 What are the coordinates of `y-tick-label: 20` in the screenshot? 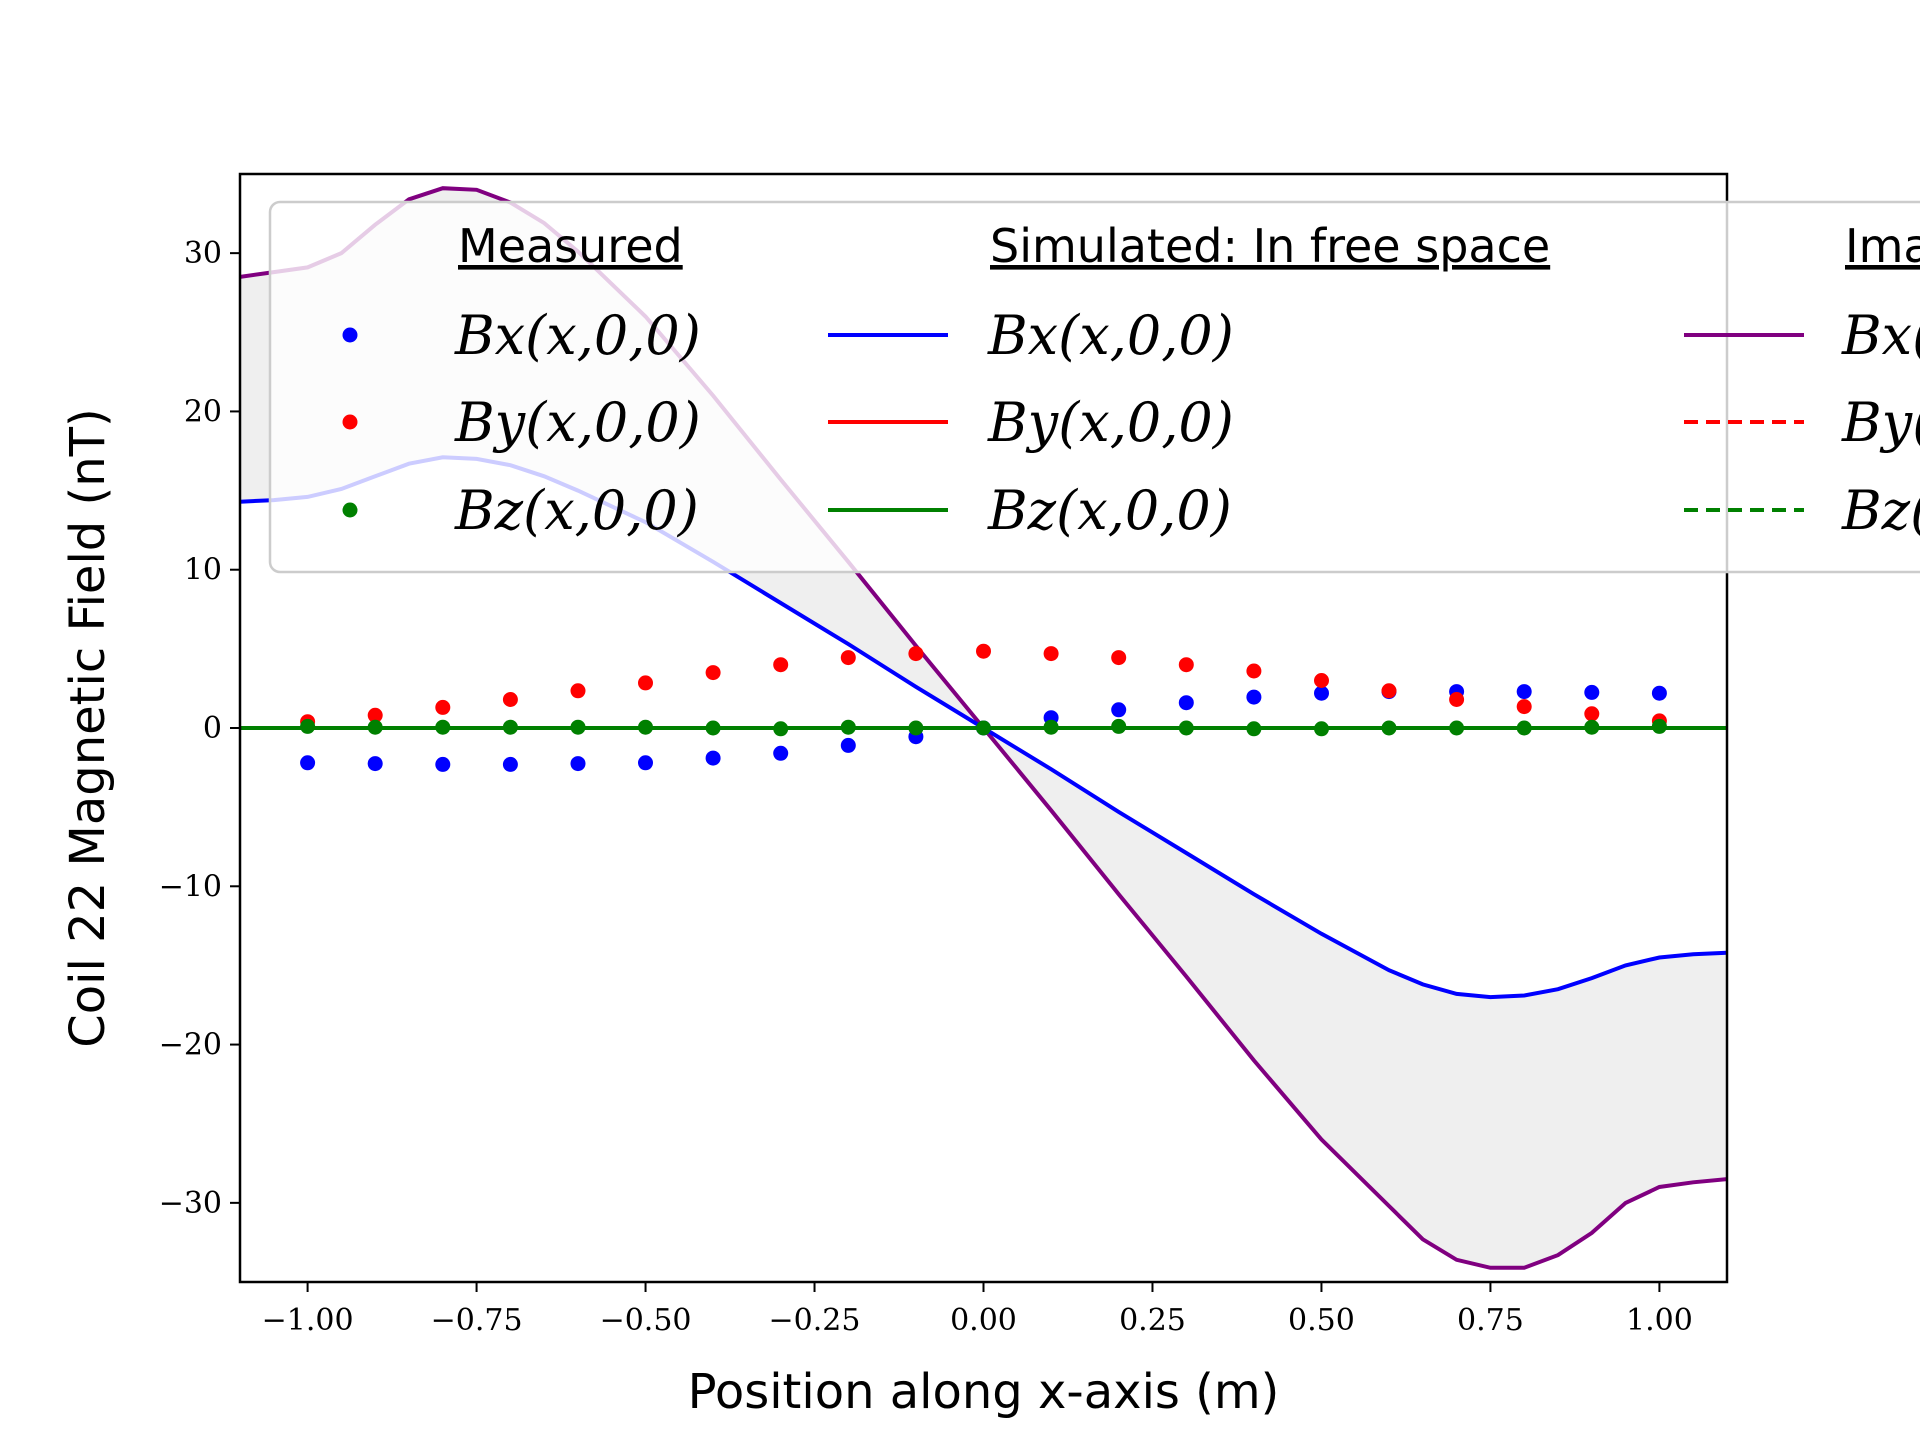 It's located at (203, 411).